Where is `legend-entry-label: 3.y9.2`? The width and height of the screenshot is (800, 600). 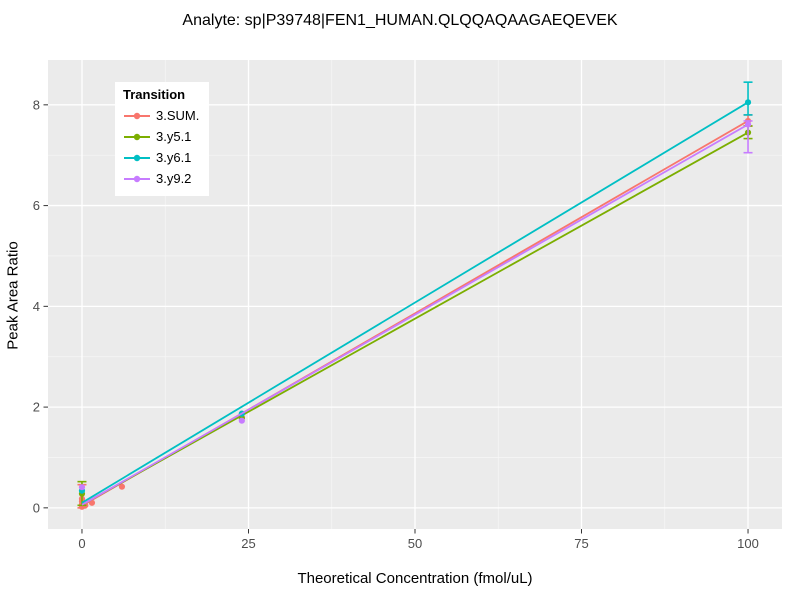 legend-entry-label: 3.y9.2 is located at coordinates (174, 178).